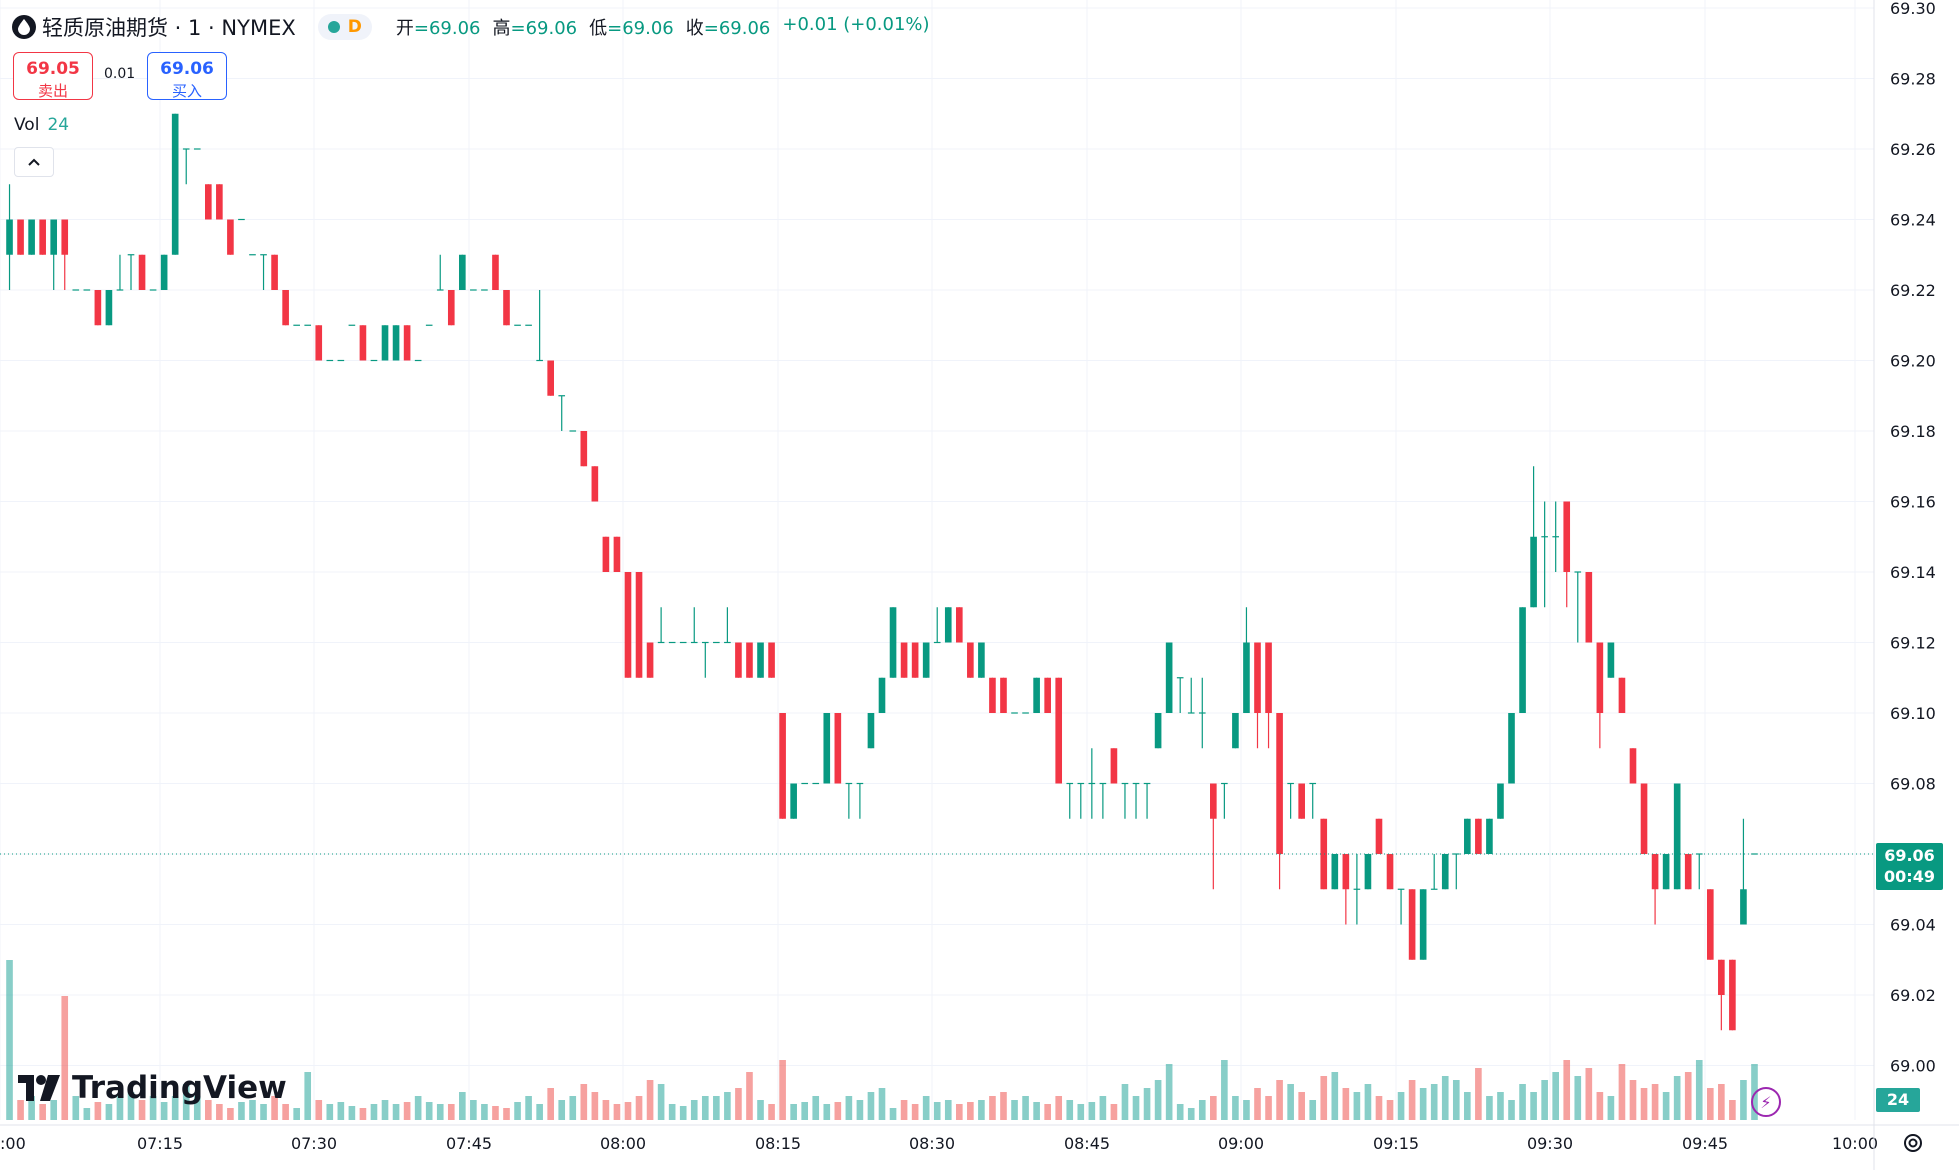 The image size is (1959, 1170). I want to click on buy-button: 69.06 买入, so click(187, 76).